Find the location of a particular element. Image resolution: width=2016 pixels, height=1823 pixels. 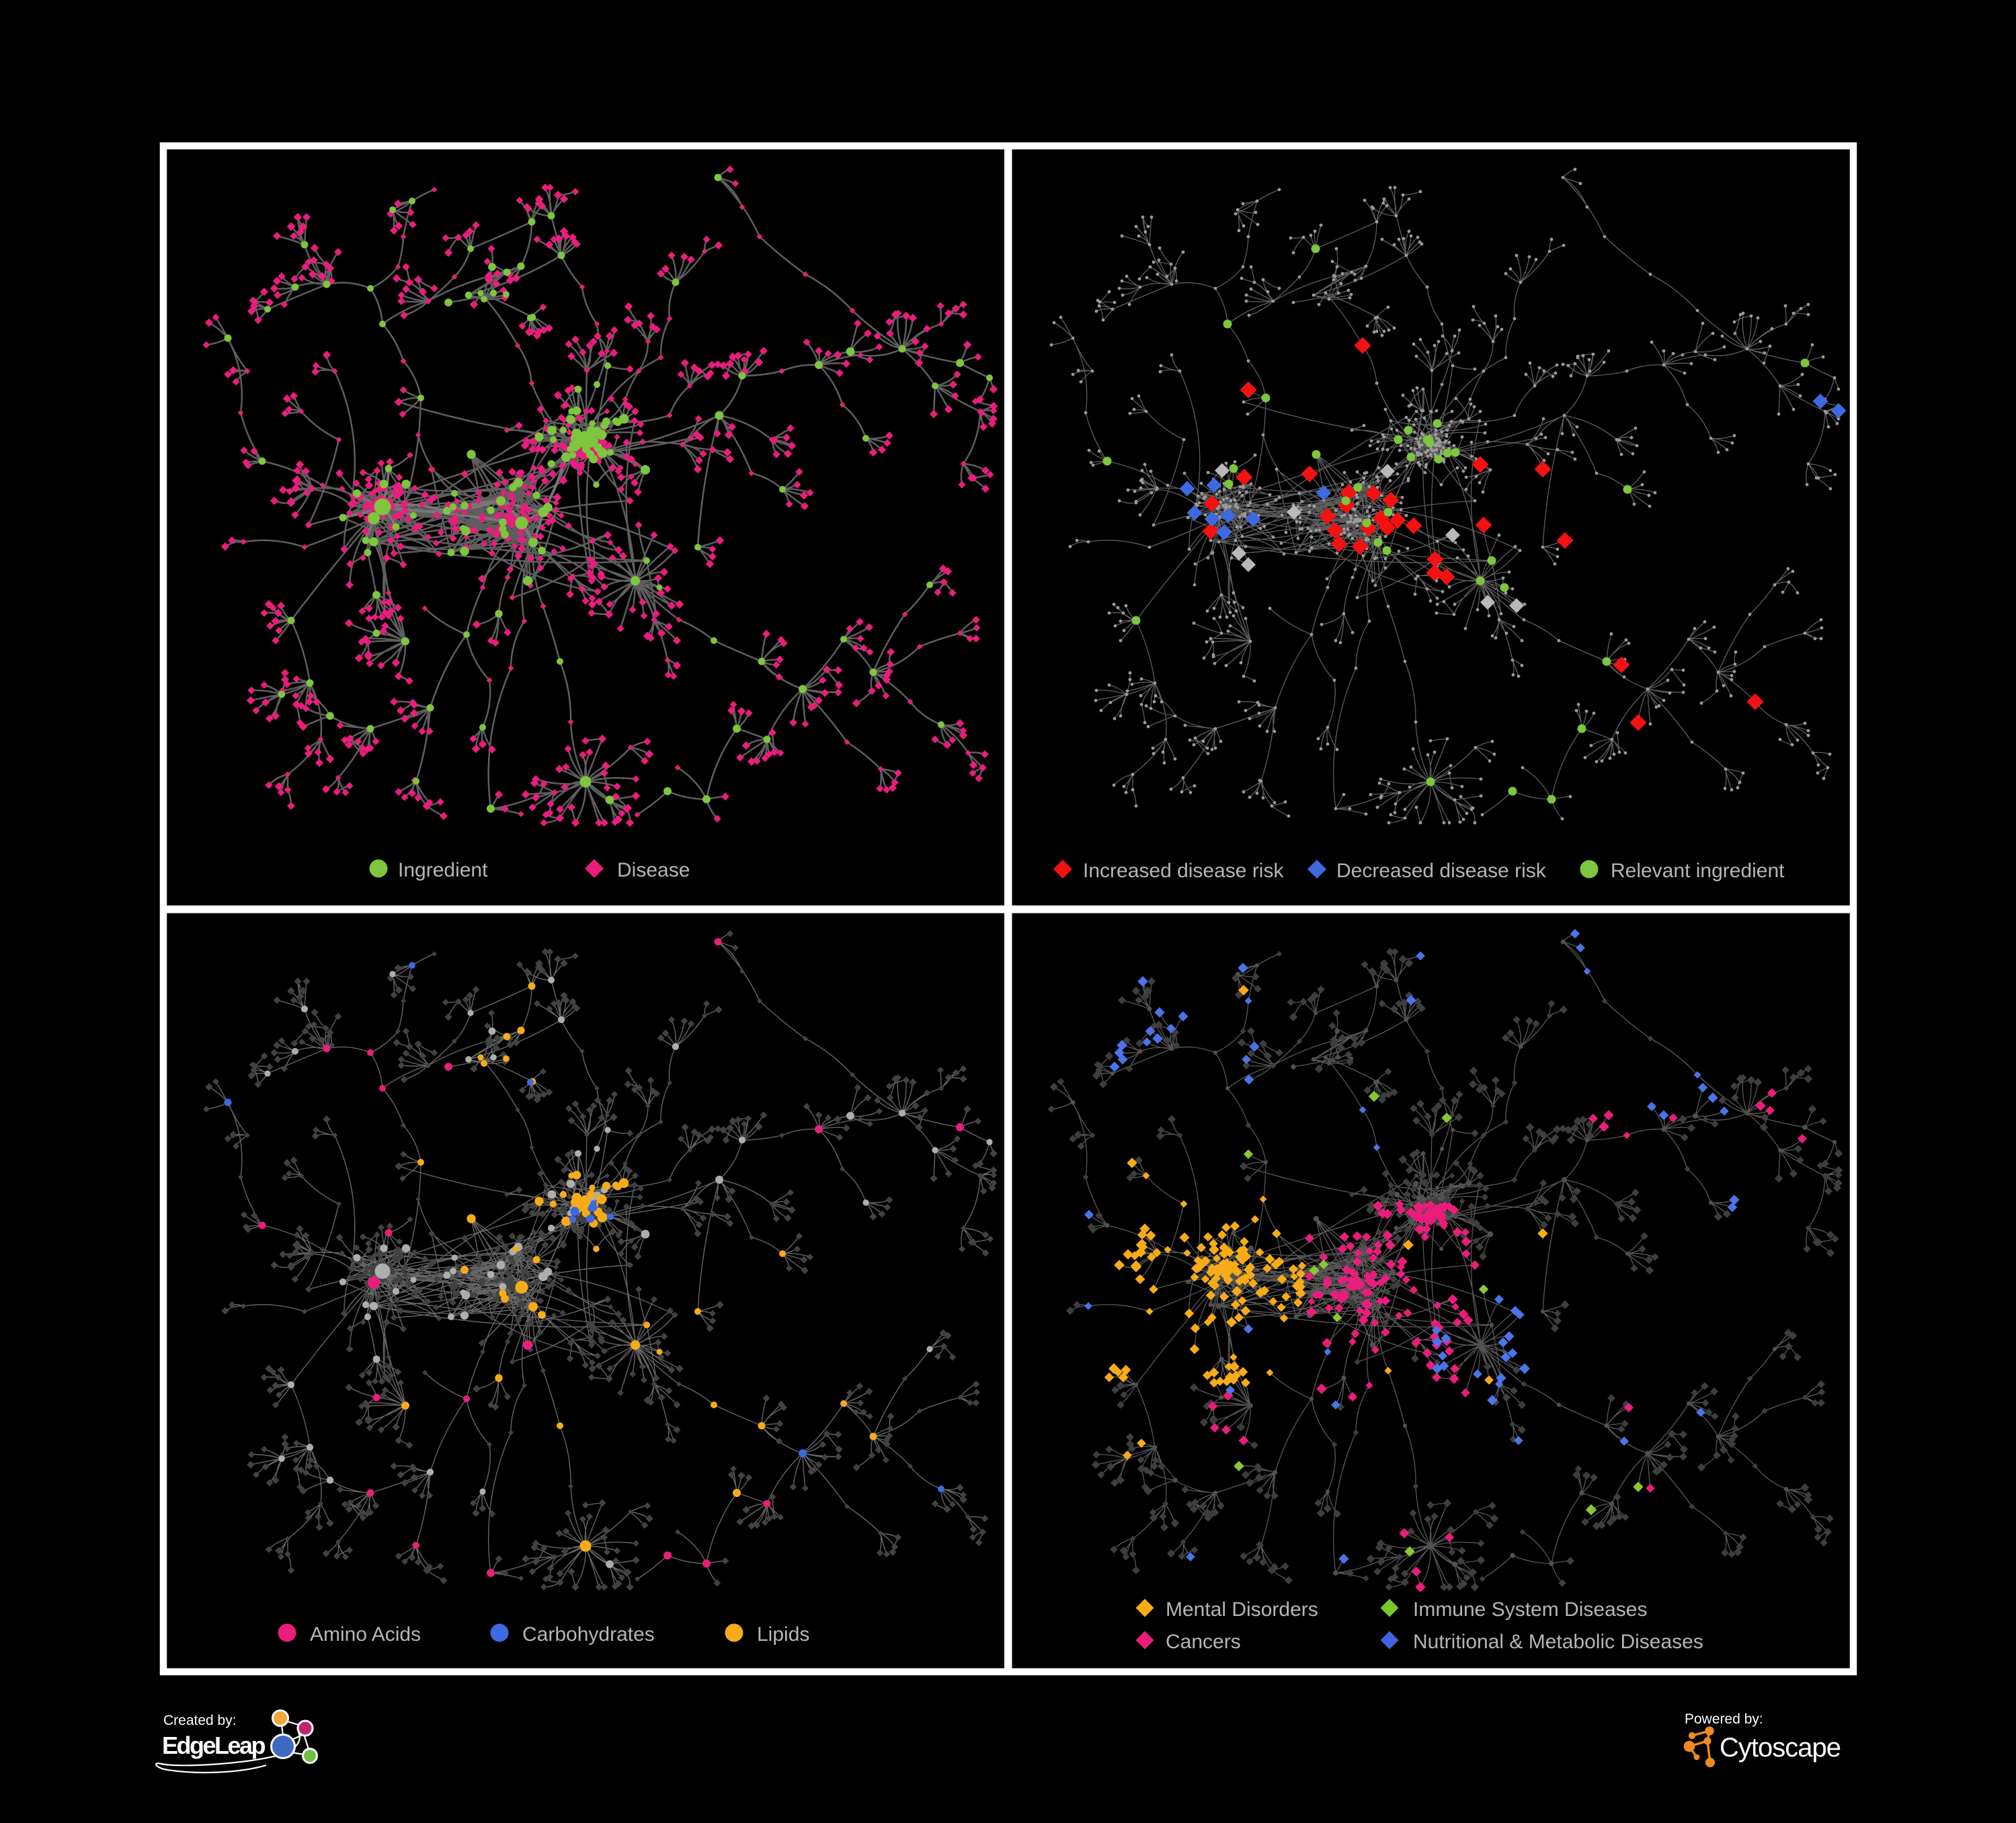

svg-text: Cancers is located at coordinates (1203, 1642).